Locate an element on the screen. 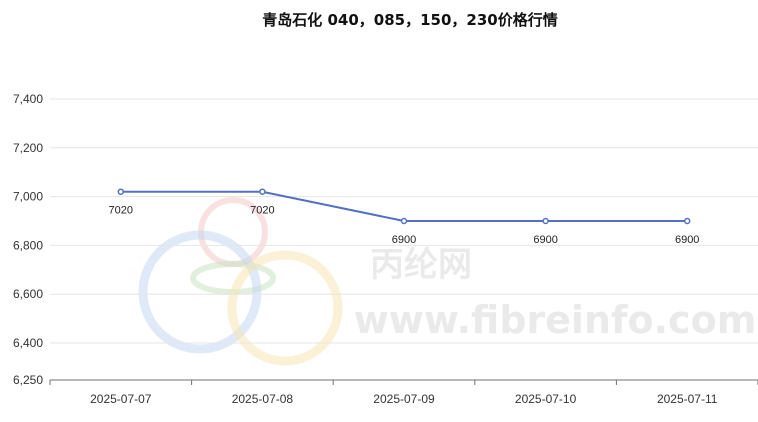 Image resolution: width=758 pixels, height=422 pixels. chart-title: 青岛石化 040，085，150，230价格行情 is located at coordinates (409, 20).